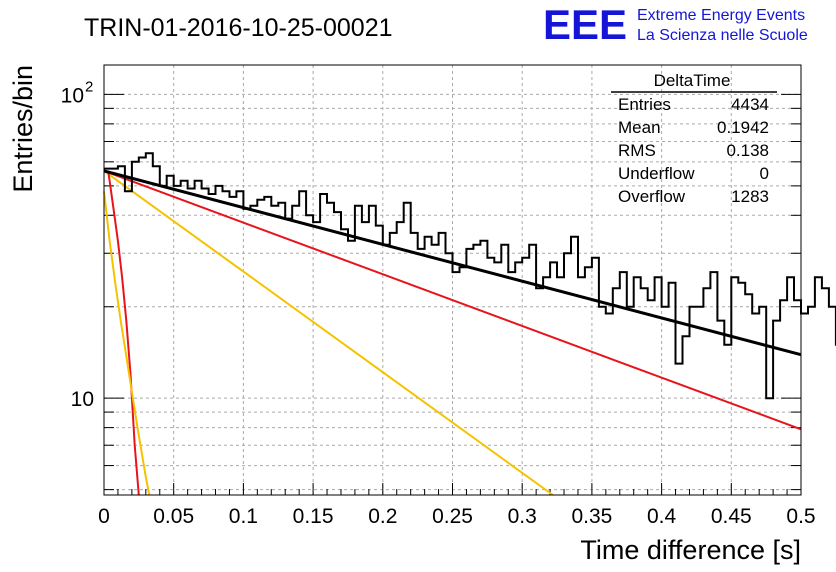 The image size is (836, 572). Describe the element at coordinates (722, 35) in the screenshot. I see `org-name-line2: La Scienza nelle Scuole` at that location.